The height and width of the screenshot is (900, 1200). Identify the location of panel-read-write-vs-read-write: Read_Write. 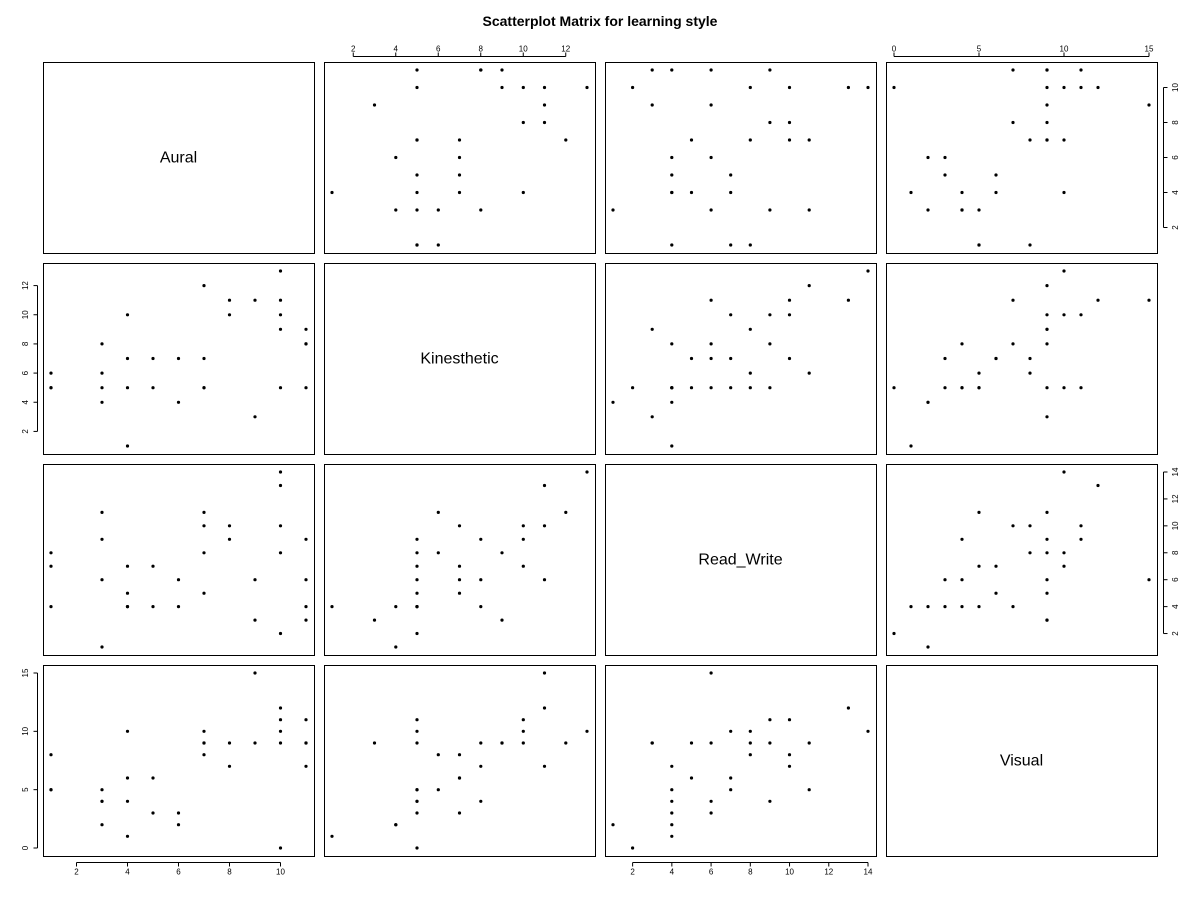
(741, 560).